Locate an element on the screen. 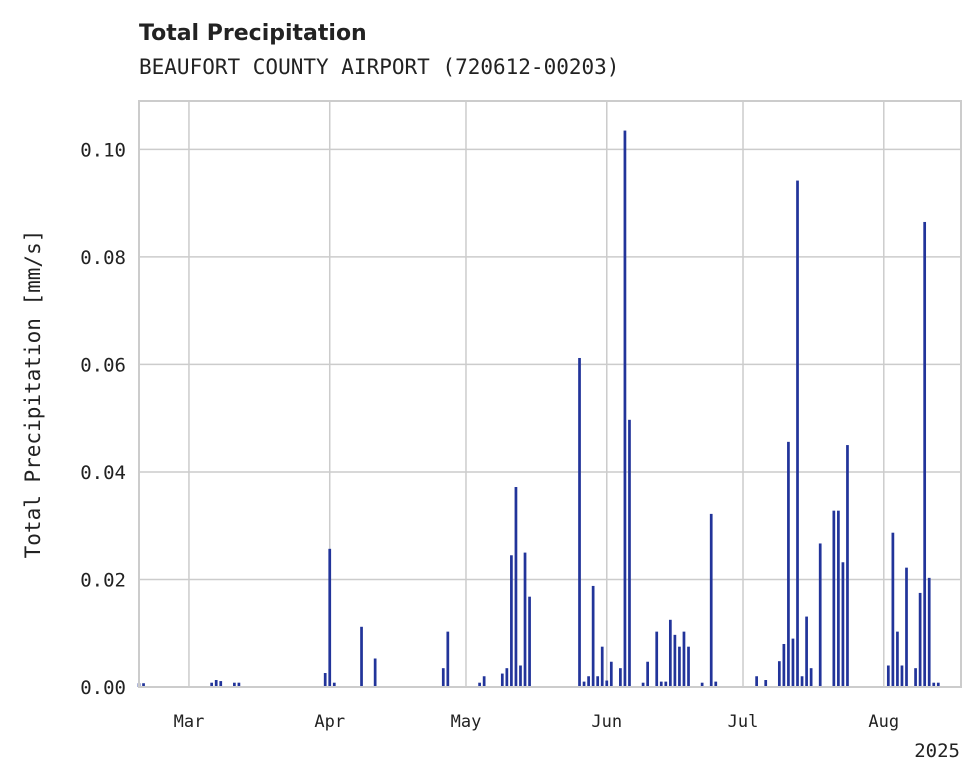 The width and height of the screenshot is (980, 783). y-axis-label: Total Precipitation [mm/s] is located at coordinates (33, 394).